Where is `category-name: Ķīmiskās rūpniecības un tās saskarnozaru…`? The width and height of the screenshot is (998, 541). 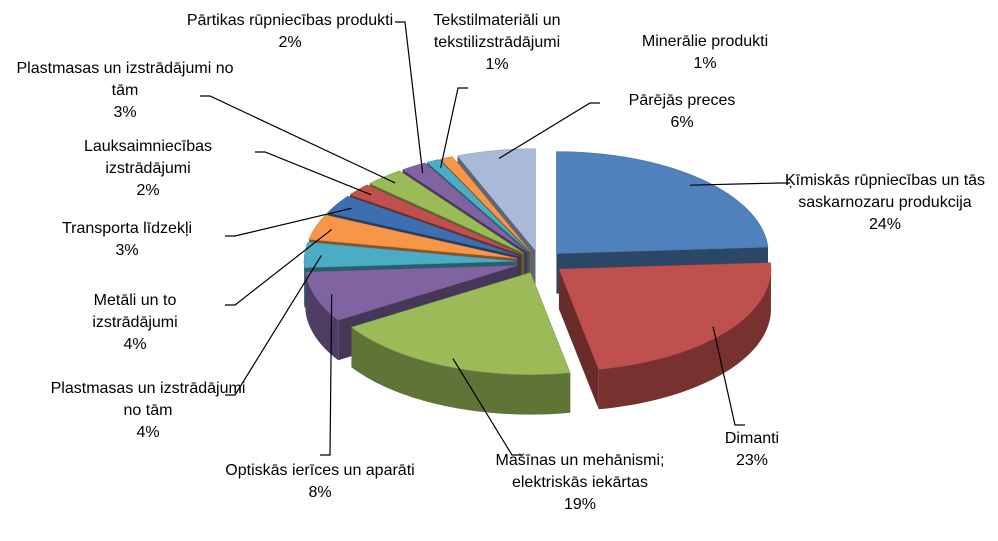 category-name: Ķīmiskās rūpniecības un tās saskarnozaru… is located at coordinates (885, 191).